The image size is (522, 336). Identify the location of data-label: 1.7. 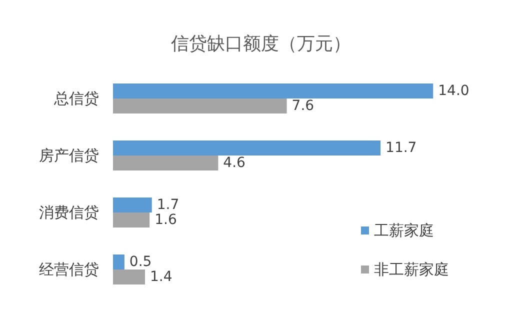
(168, 205).